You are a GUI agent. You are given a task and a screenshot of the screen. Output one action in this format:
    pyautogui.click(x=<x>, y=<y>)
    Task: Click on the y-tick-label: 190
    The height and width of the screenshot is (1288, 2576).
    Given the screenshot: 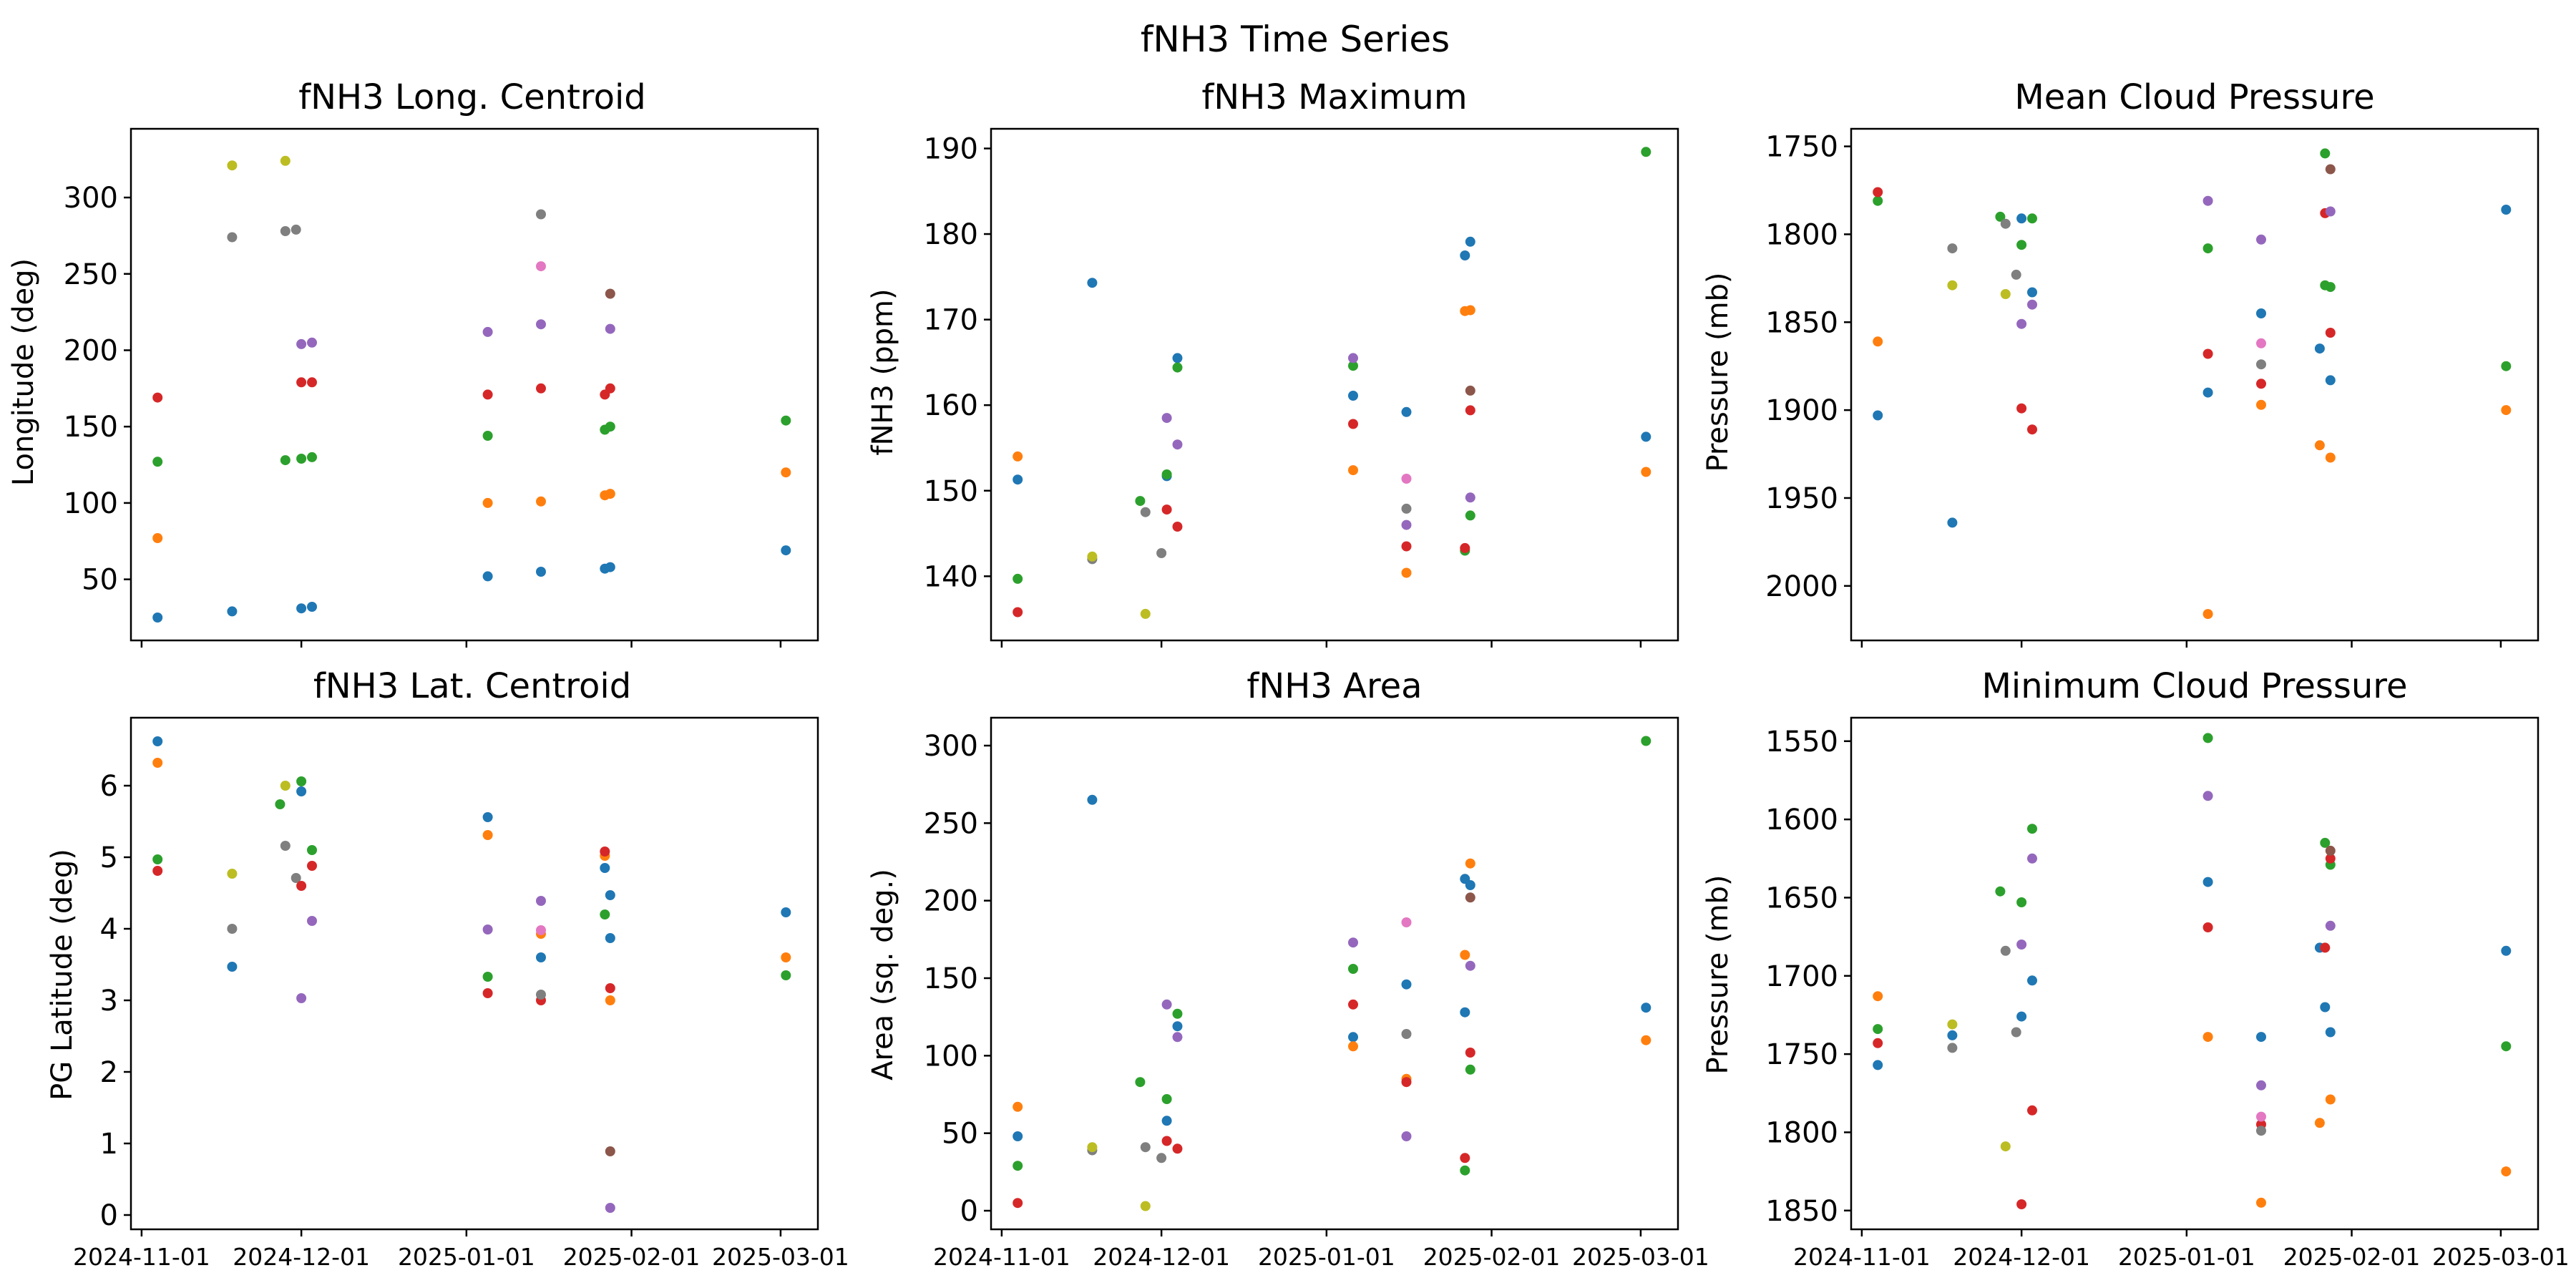 What is the action you would take?
    pyautogui.click(x=951, y=149)
    